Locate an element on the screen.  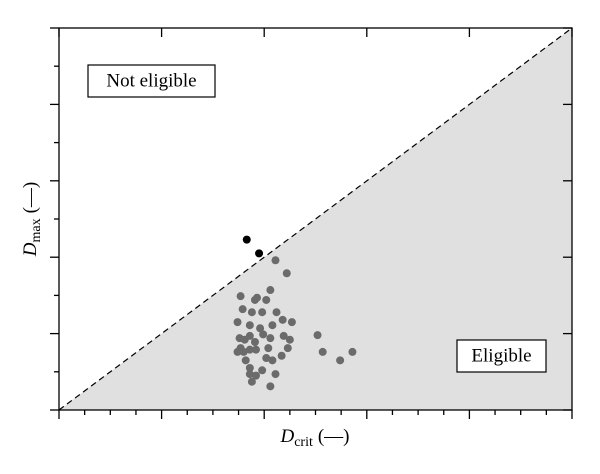
annotation: Not eligible is located at coordinates (151, 80).